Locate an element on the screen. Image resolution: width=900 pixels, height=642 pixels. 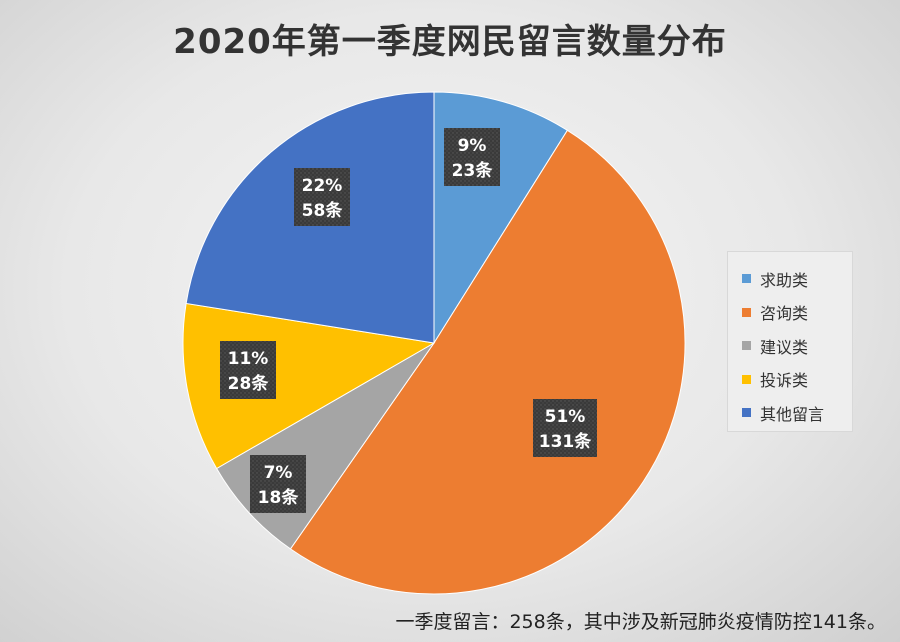
slice-label-4: 22%58条 is located at coordinates (322, 197).